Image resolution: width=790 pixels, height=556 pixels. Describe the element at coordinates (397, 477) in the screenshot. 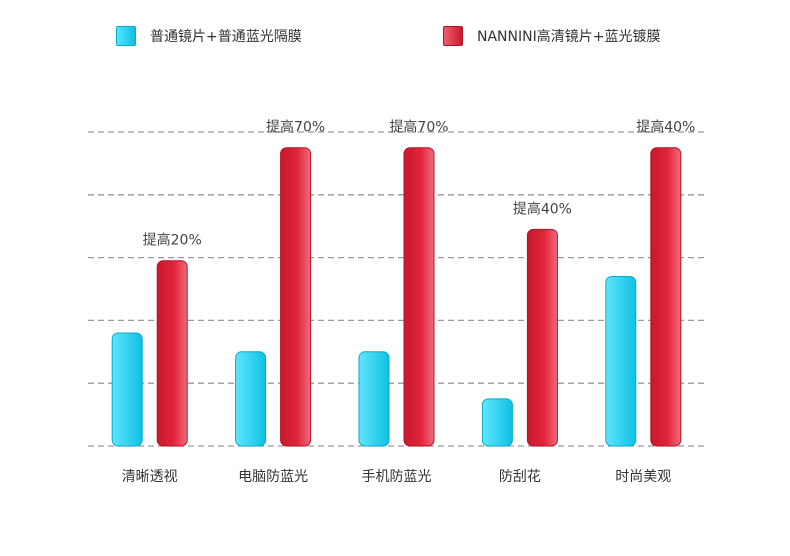

I see `category-label: 手机防蓝光` at that location.